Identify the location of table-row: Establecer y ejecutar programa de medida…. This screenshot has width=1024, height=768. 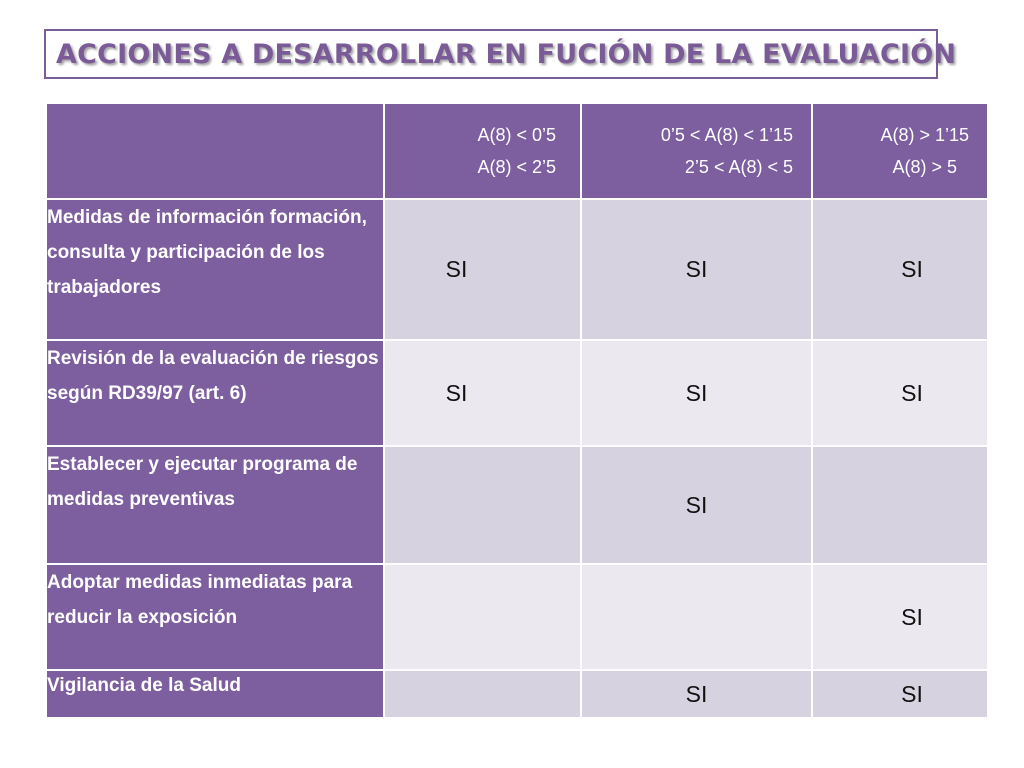
(517, 505).